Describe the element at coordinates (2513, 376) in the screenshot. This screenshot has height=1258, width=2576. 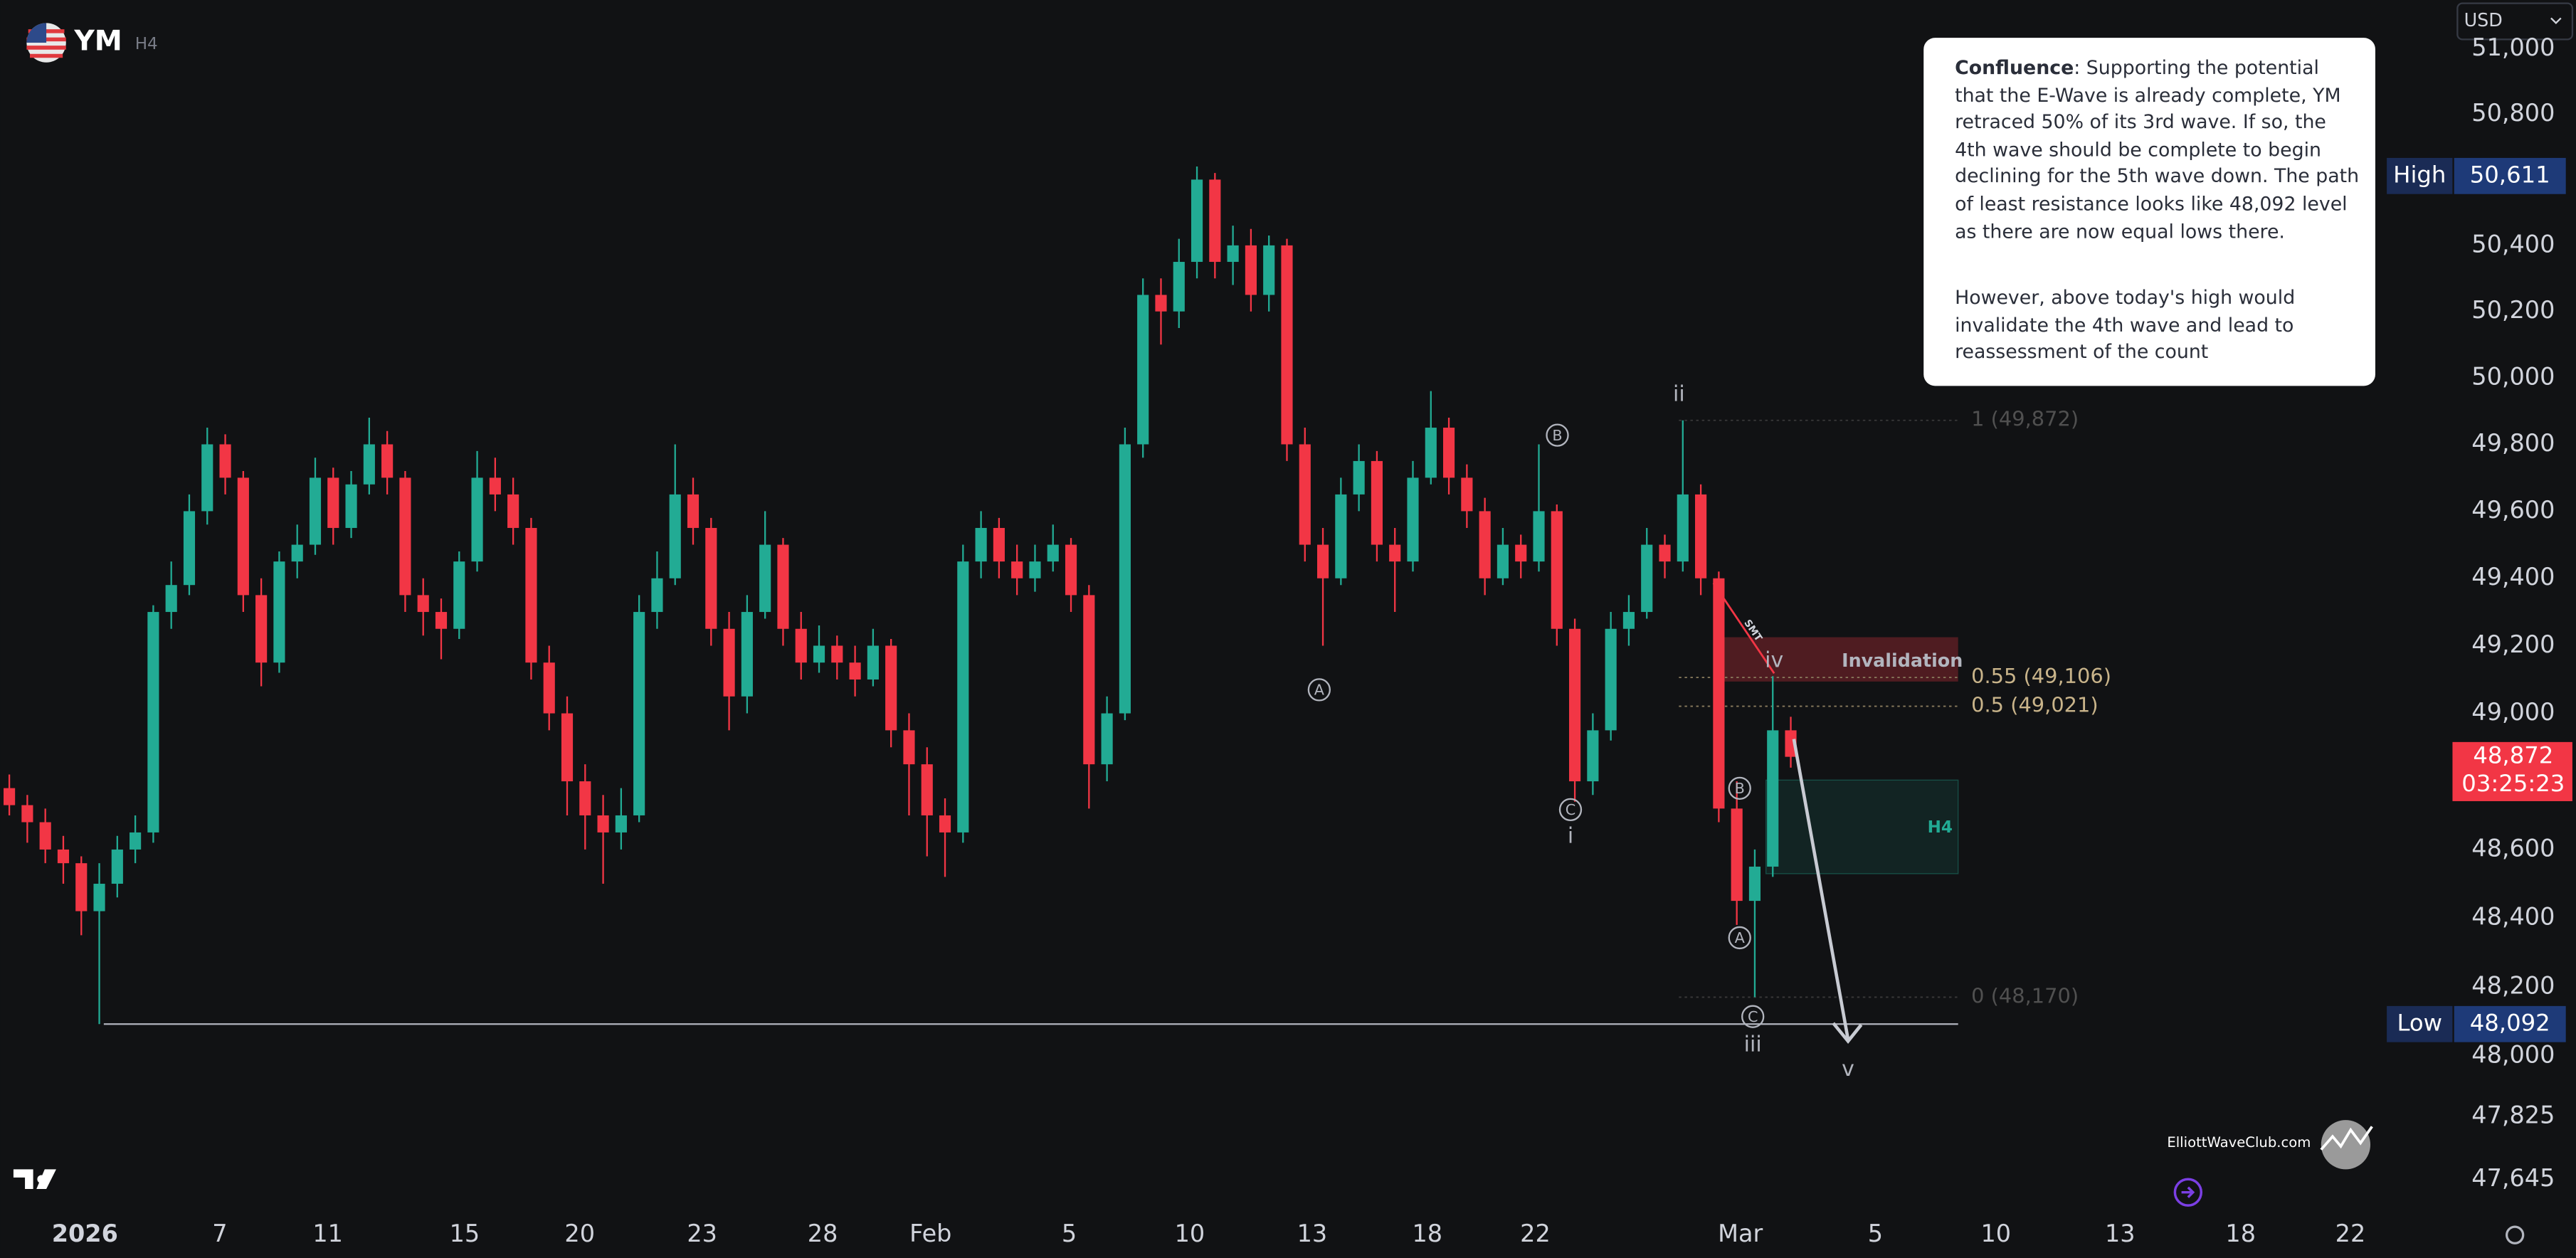
I see `y-tick-label: 50,000` at that location.